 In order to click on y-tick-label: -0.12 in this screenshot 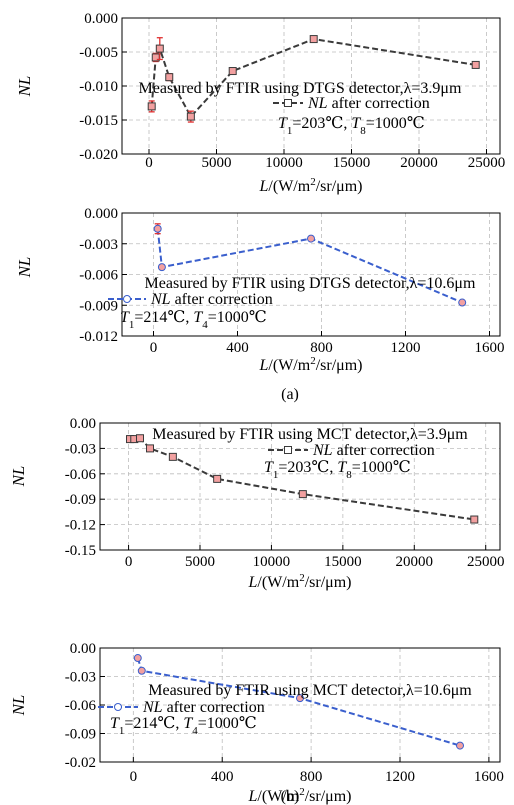, I will do `click(80, 526)`.